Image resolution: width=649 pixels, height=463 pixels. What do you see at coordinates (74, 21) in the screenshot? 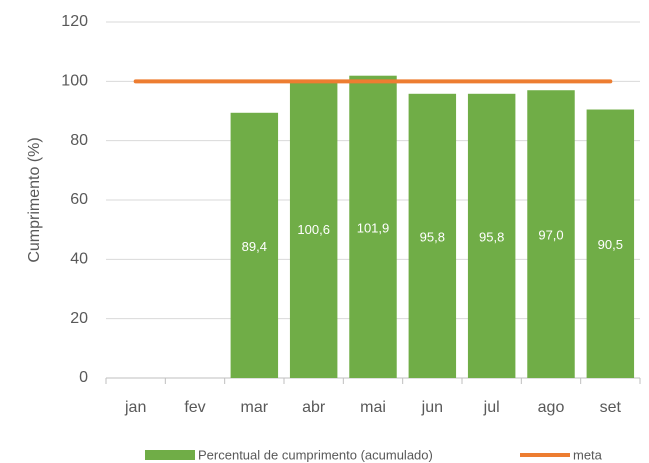
I see `y-tick-label: 120` at bounding box center [74, 21].